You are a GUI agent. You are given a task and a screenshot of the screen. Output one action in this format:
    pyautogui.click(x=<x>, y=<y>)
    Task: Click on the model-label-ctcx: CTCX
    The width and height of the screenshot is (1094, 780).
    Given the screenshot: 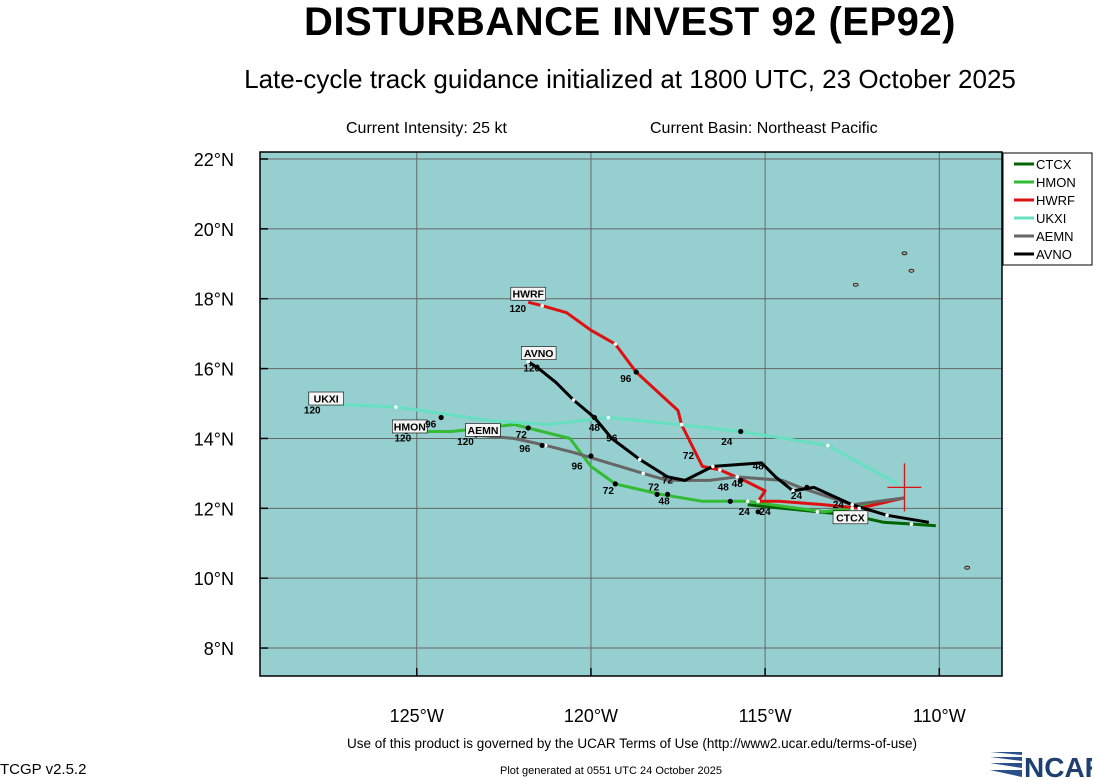 What is the action you would take?
    pyautogui.click(x=850, y=518)
    